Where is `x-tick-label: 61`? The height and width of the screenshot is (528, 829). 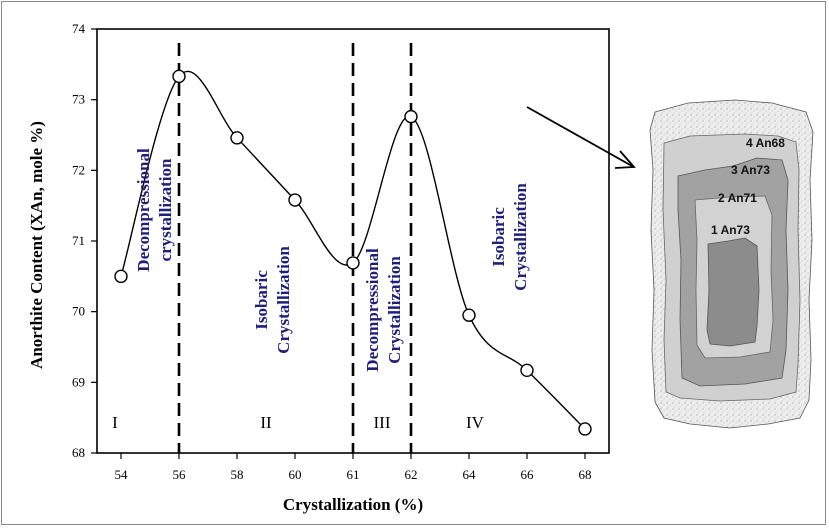 x-tick-label: 61 is located at coordinates (353, 474).